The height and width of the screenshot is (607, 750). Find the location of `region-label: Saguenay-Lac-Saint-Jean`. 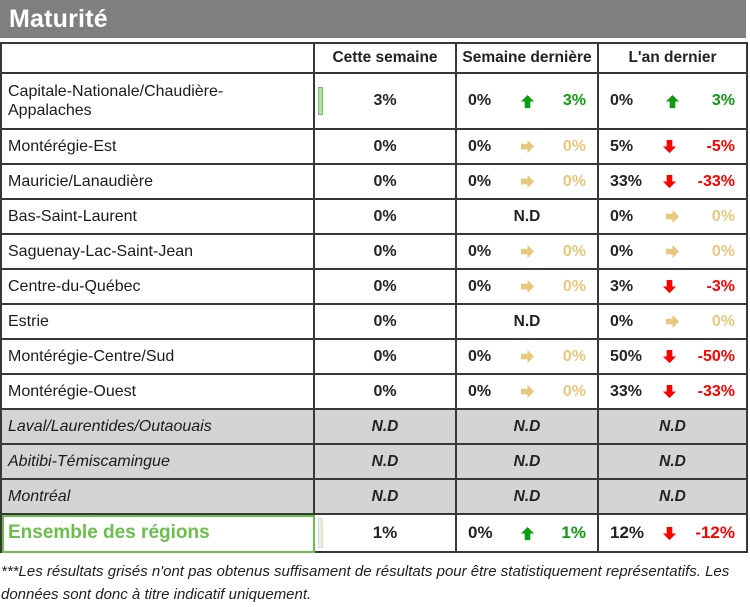

region-label: Saguenay-Lac-Saint-Jean is located at coordinates (101, 251).